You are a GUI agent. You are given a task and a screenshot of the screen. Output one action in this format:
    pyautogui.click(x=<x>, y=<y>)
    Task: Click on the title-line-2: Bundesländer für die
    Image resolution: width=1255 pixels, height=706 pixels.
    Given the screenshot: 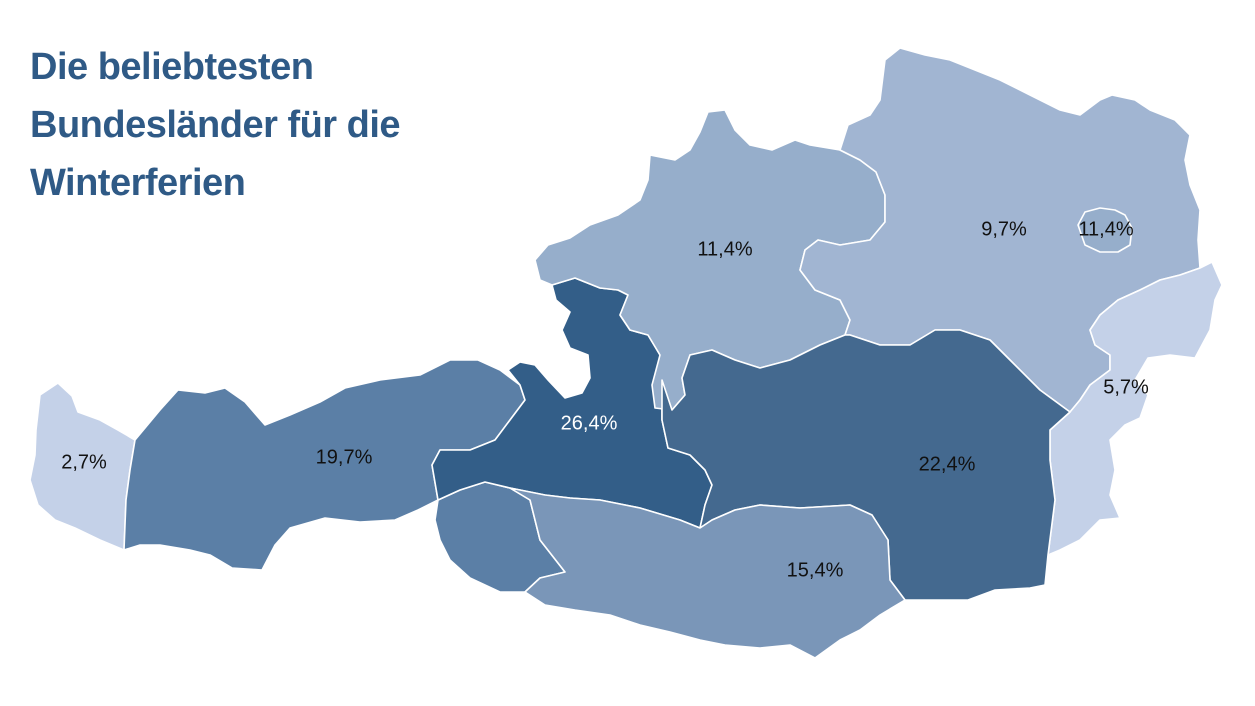 What is the action you would take?
    pyautogui.click(x=215, y=125)
    